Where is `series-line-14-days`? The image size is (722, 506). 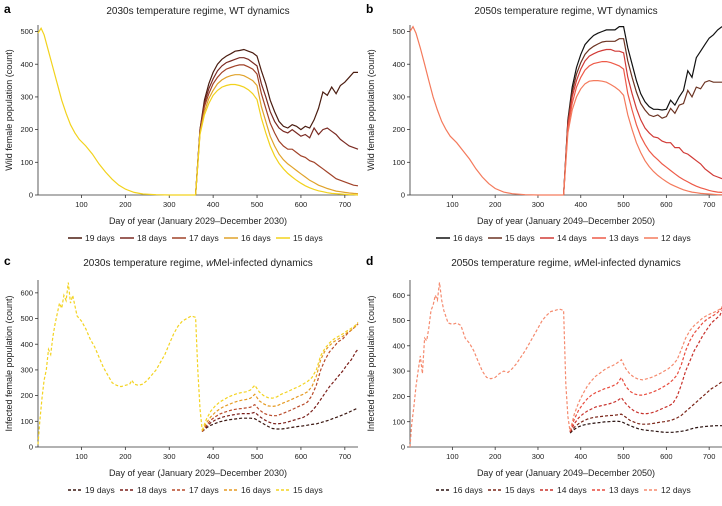 series-line-14-days is located at coordinates (642, 122).